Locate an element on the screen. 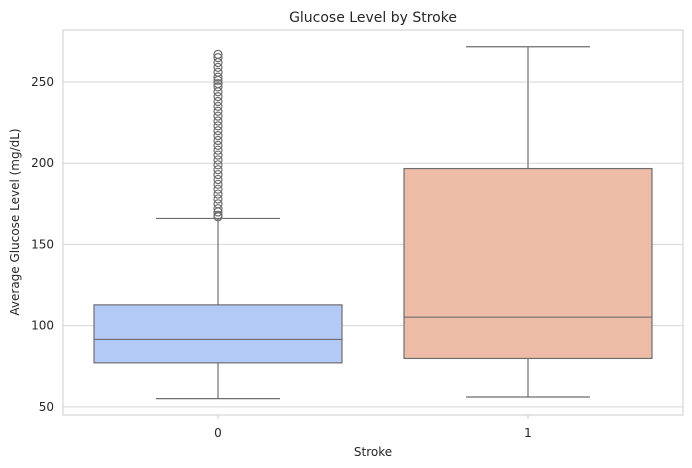  y-tick-label-200: 200 is located at coordinates (42, 163).